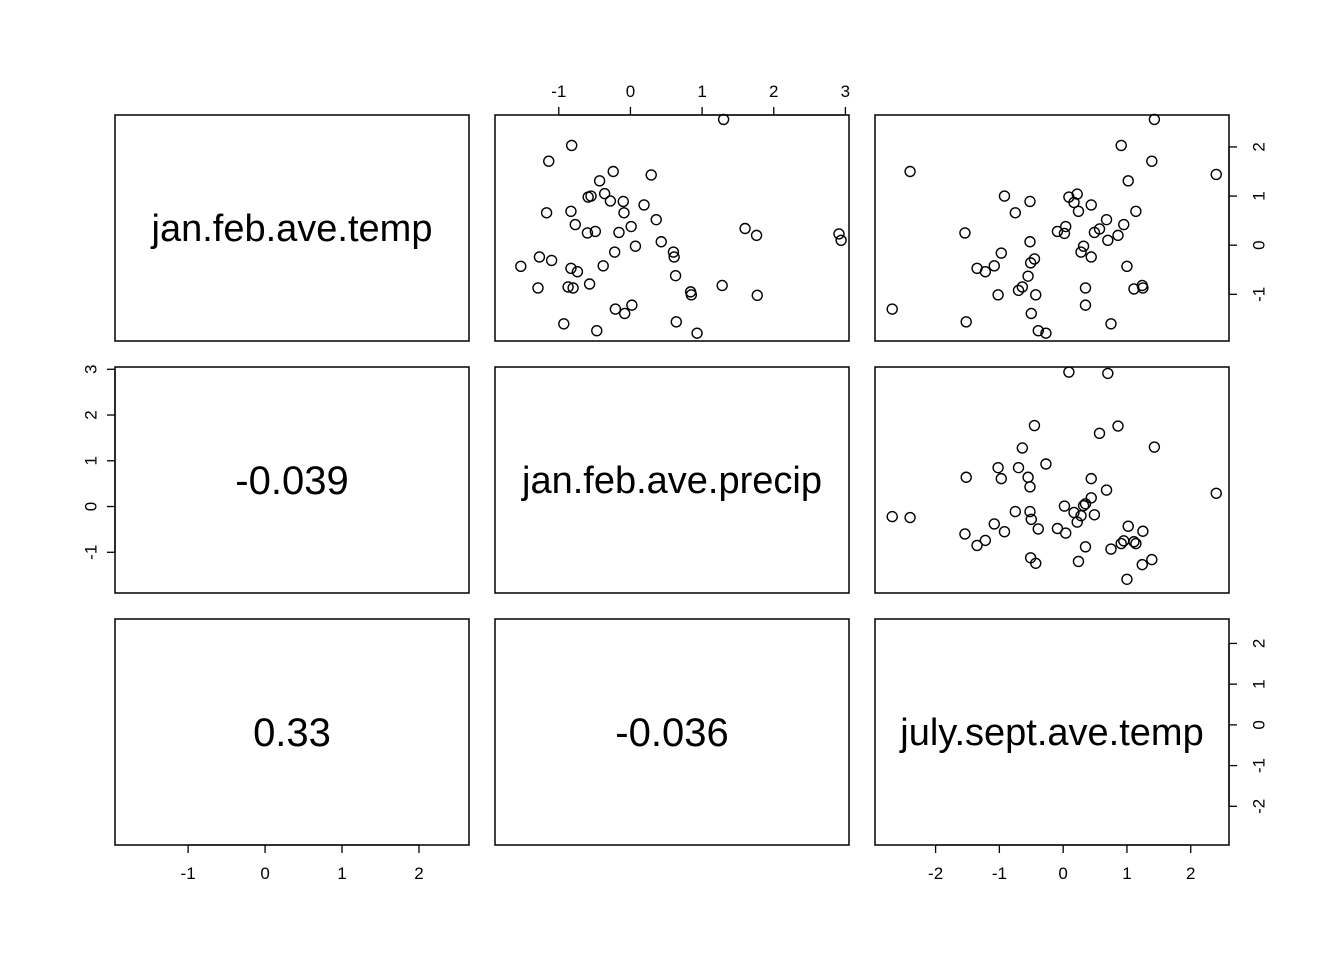 The width and height of the screenshot is (1344, 960). What do you see at coordinates (1248, 726) in the screenshot?
I see `y-axis-right-temp-july-sept: -2 -1 0 1 2` at bounding box center [1248, 726].